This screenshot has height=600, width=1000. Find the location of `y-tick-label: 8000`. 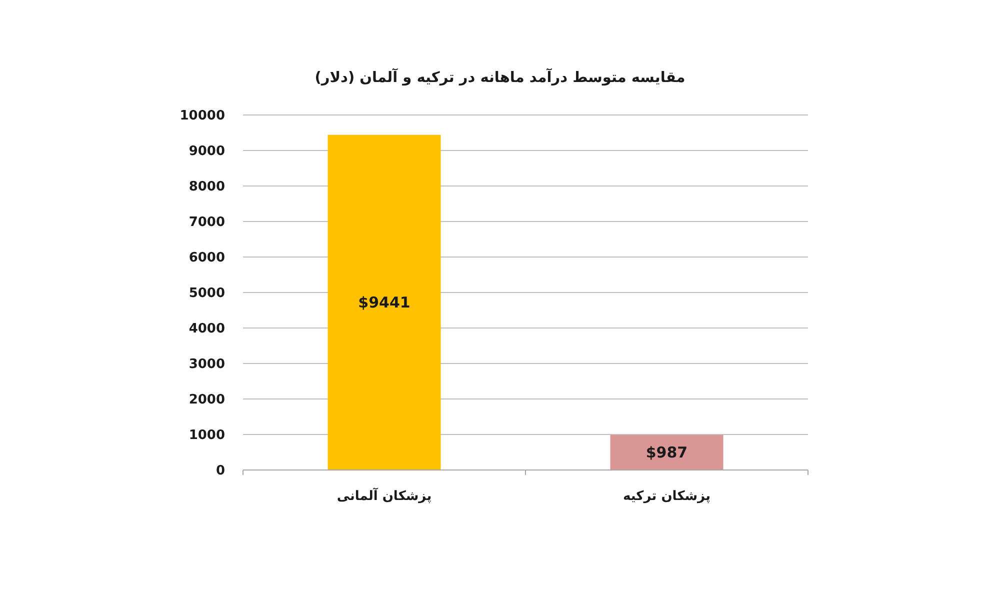

y-tick-label: 8000 is located at coordinates (206, 187).